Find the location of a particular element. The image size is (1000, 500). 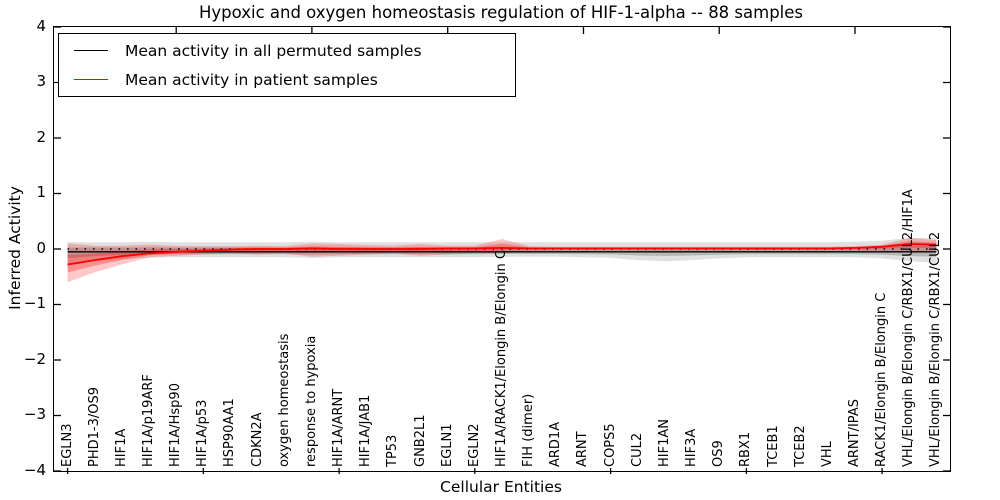

y-tick-label: −2 is located at coordinates (34, 358).